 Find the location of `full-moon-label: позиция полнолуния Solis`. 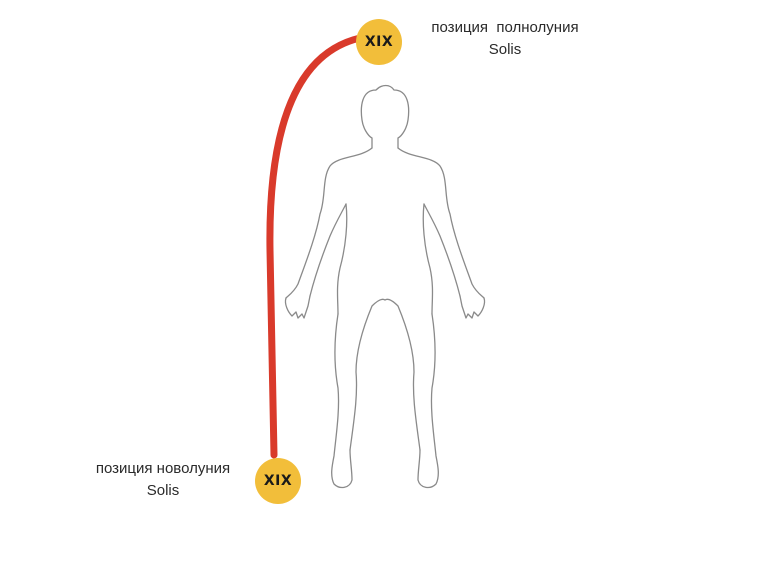

full-moon-label: позиция полнолуния Solis is located at coordinates (505, 39).